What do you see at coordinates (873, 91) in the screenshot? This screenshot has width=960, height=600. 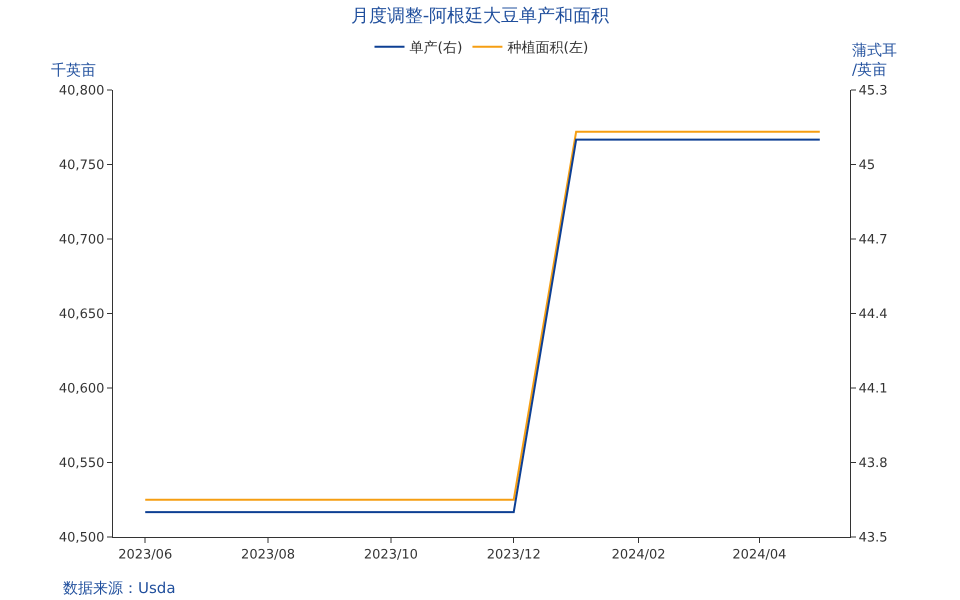 I see `y2-tick-label: 45.3` at bounding box center [873, 91].